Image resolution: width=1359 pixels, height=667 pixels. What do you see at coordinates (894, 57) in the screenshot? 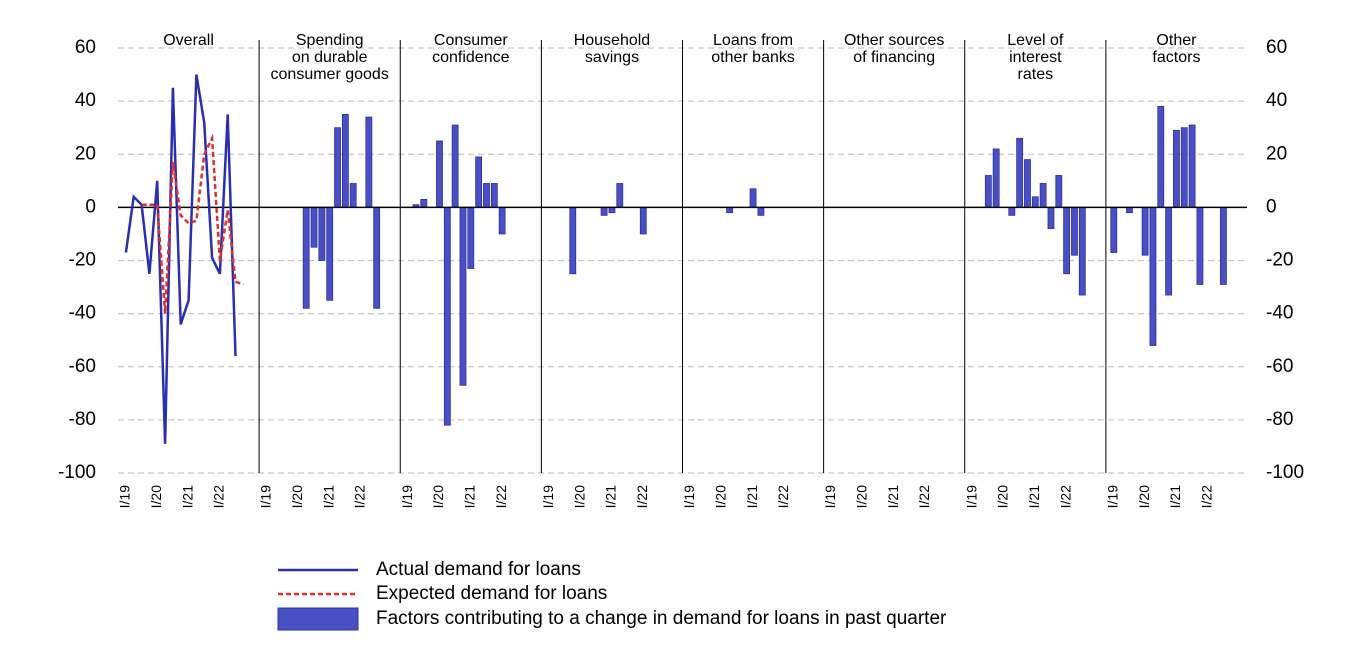
I see `panel-title: of financing` at bounding box center [894, 57].